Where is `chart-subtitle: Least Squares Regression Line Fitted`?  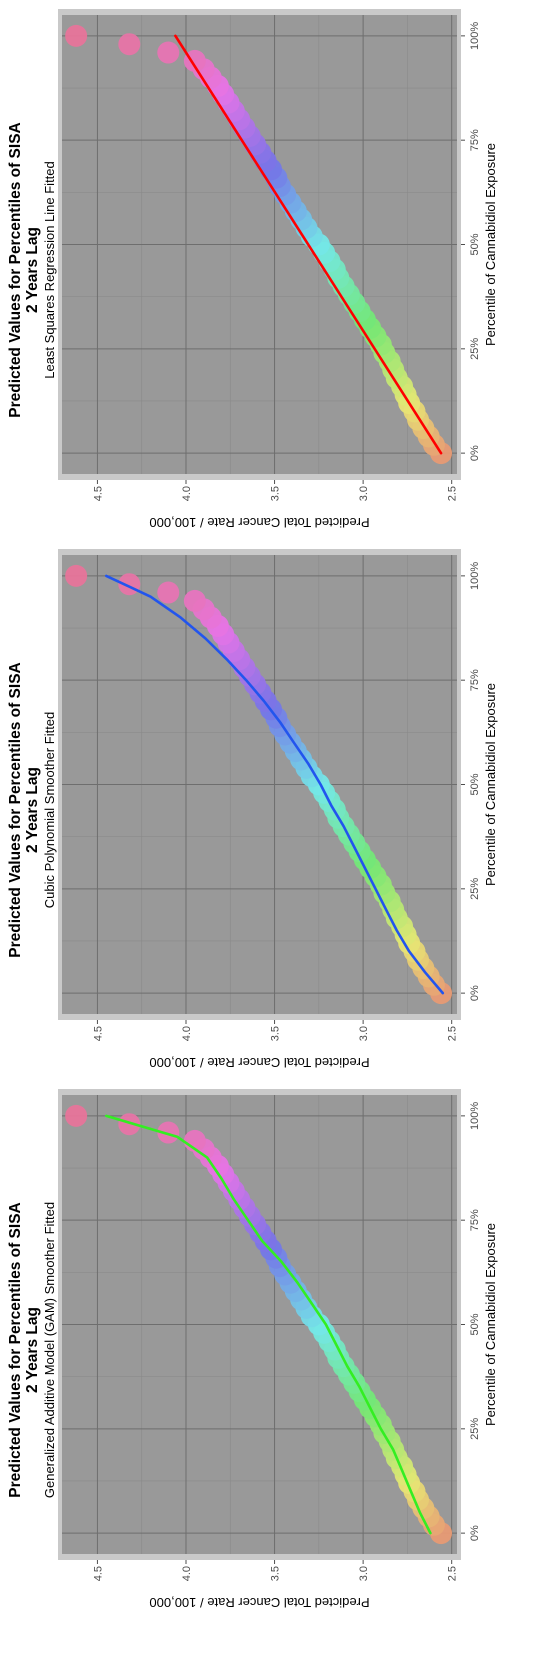 chart-subtitle: Least Squares Regression Line Fitted is located at coordinates (49, 270).